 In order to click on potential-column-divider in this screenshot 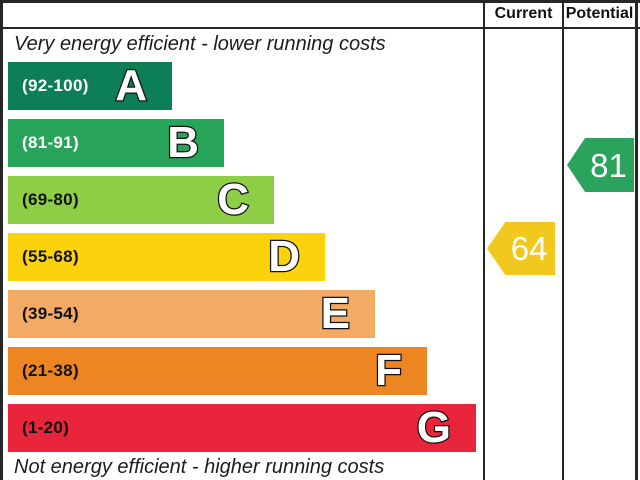, I will do `click(563, 240)`.